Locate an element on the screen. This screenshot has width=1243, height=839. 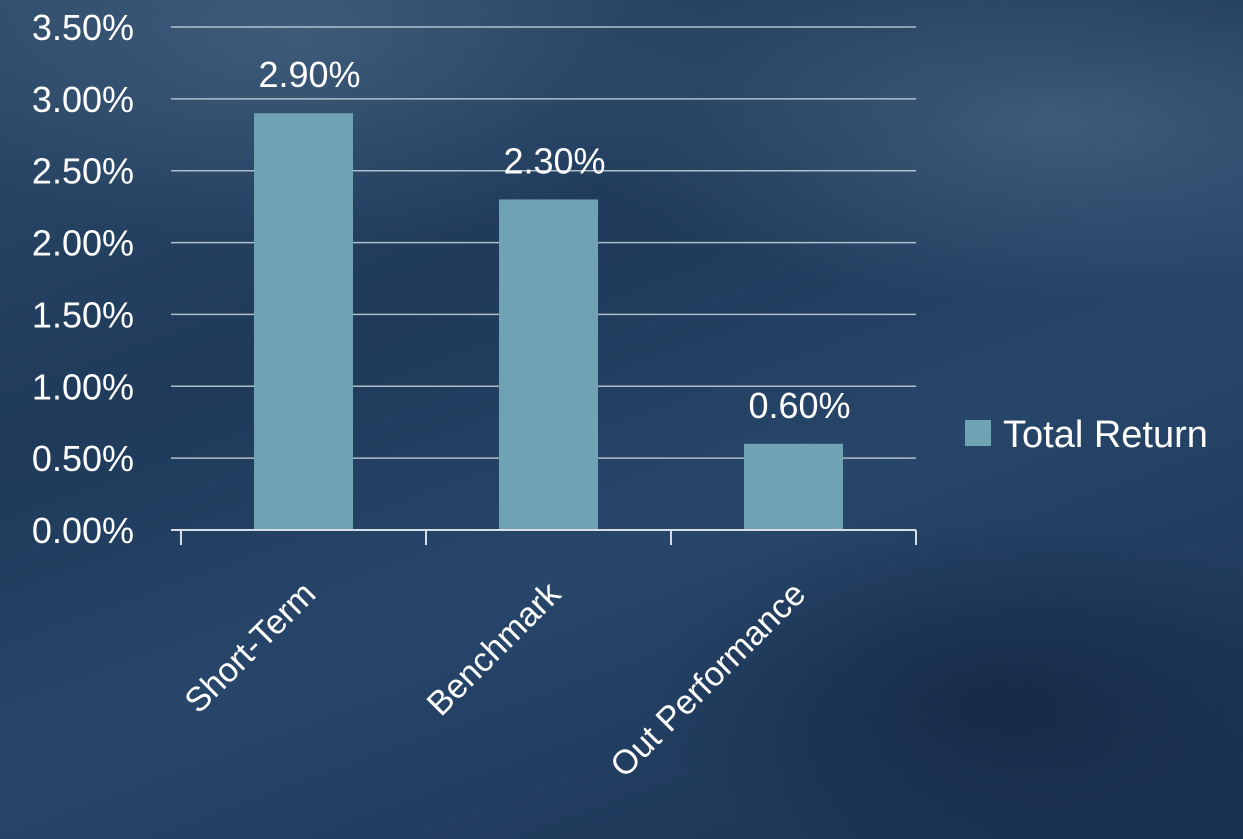
bar-benchmark is located at coordinates (548, 364).